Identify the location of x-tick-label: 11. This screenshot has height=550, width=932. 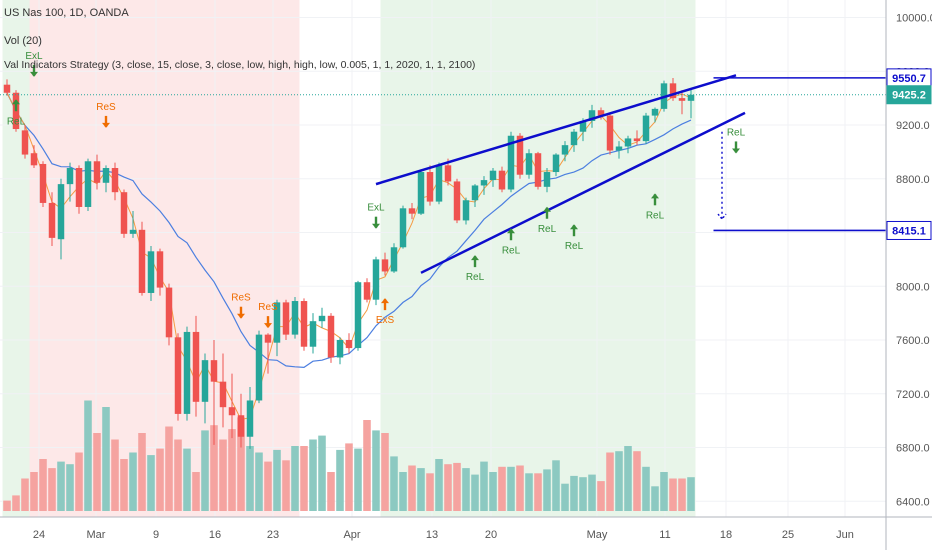
(664, 535).